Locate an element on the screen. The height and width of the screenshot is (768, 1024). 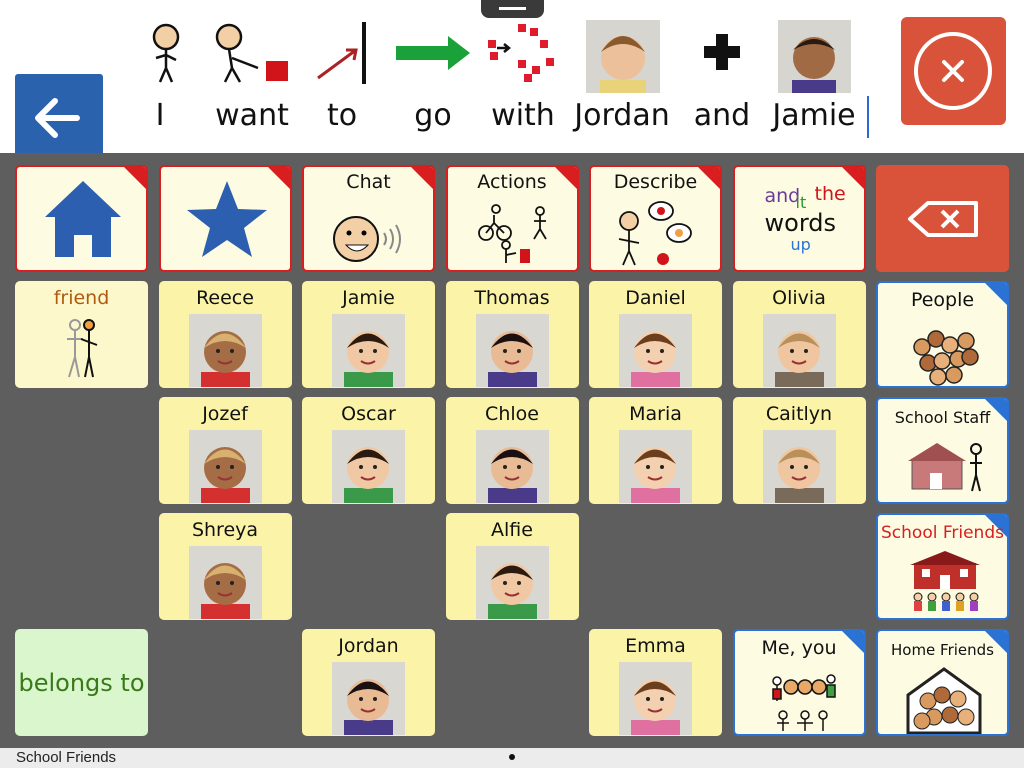
person-button: Chloe is located at coordinates (512, 450).